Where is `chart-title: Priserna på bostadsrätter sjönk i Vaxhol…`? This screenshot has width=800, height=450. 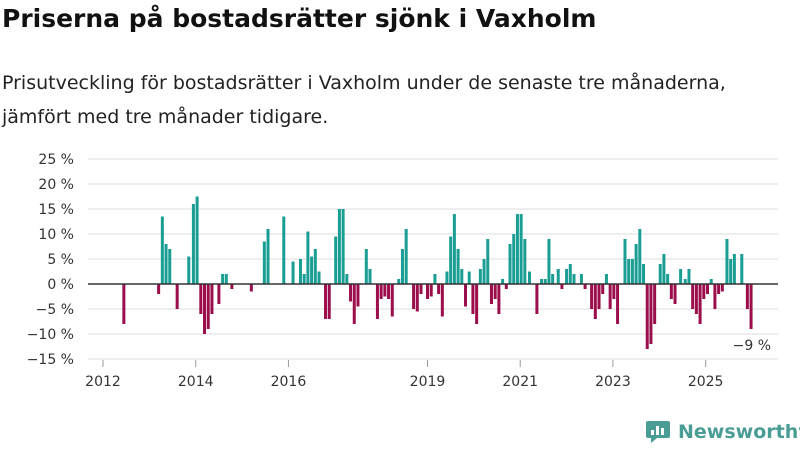 chart-title: Priserna på bostadsrätter sjönk i Vaxhol… is located at coordinates (299, 18).